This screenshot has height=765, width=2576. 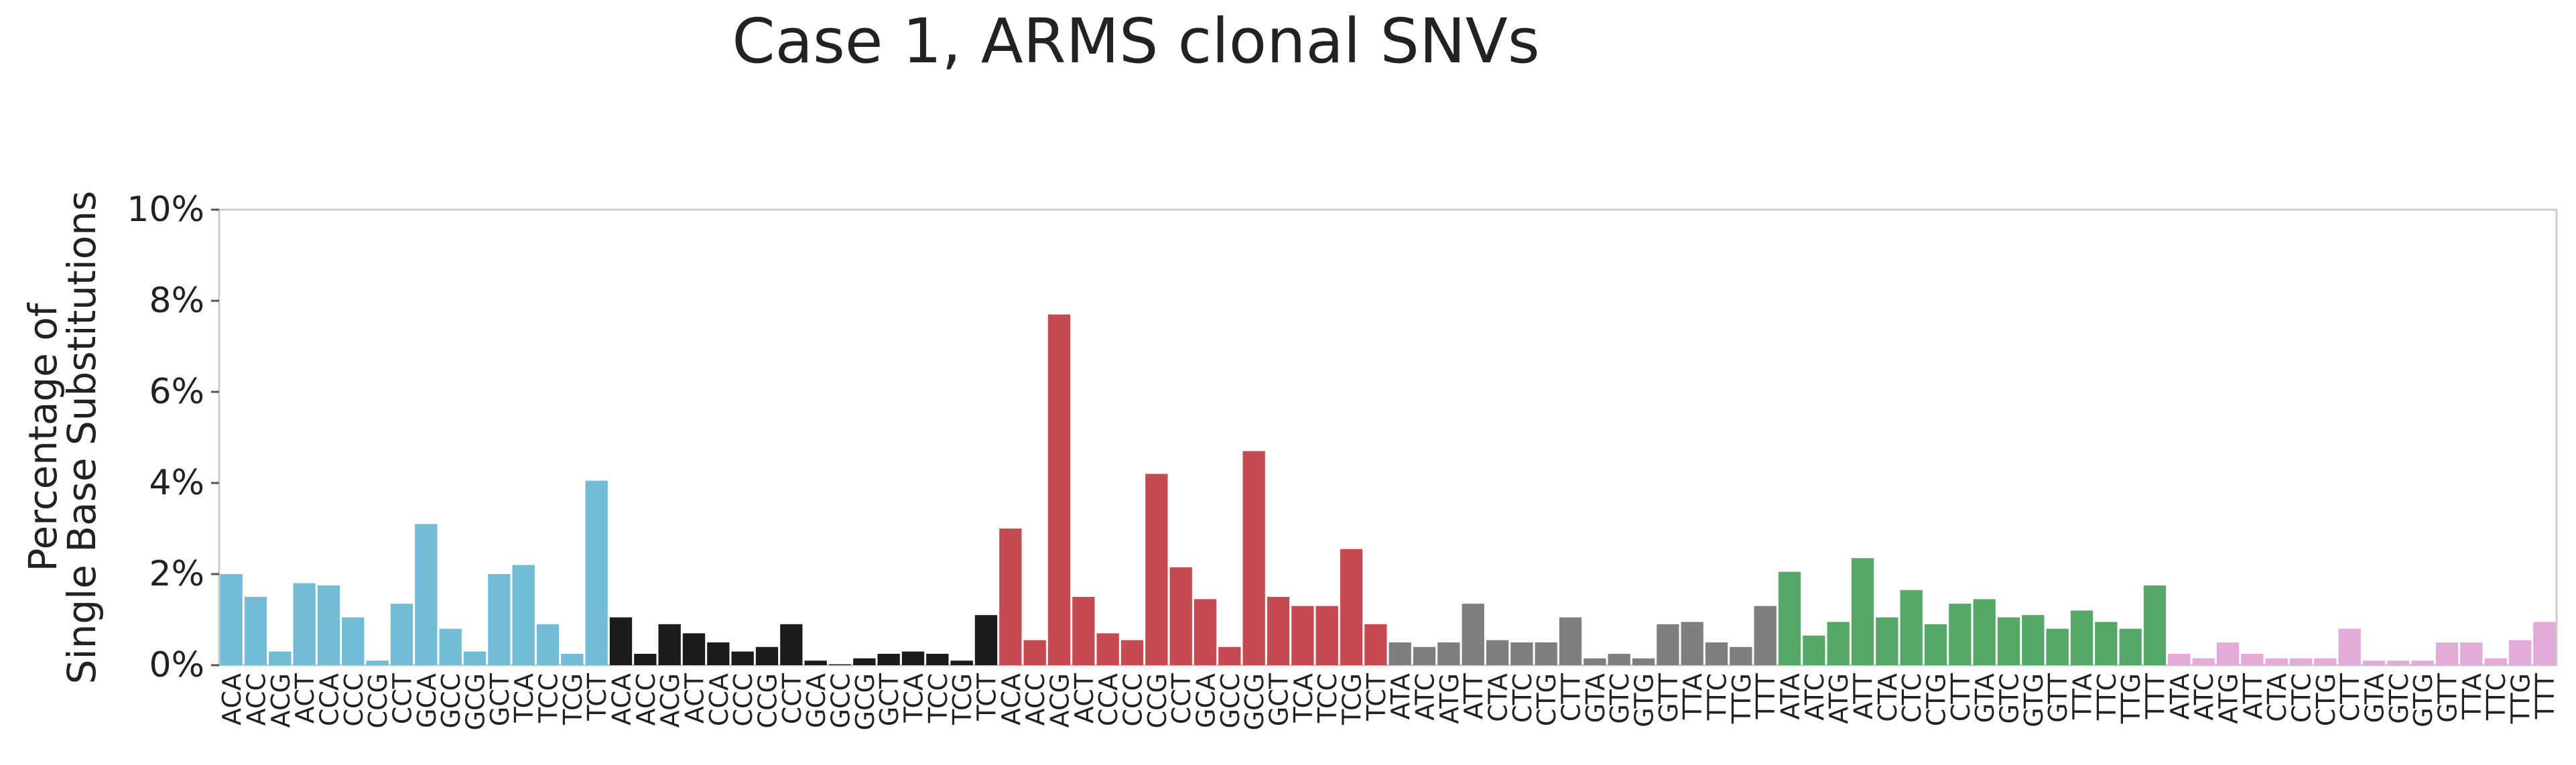 What do you see at coordinates (2496, 697) in the screenshot?
I see `x-tick-label: TTC` at bounding box center [2496, 697].